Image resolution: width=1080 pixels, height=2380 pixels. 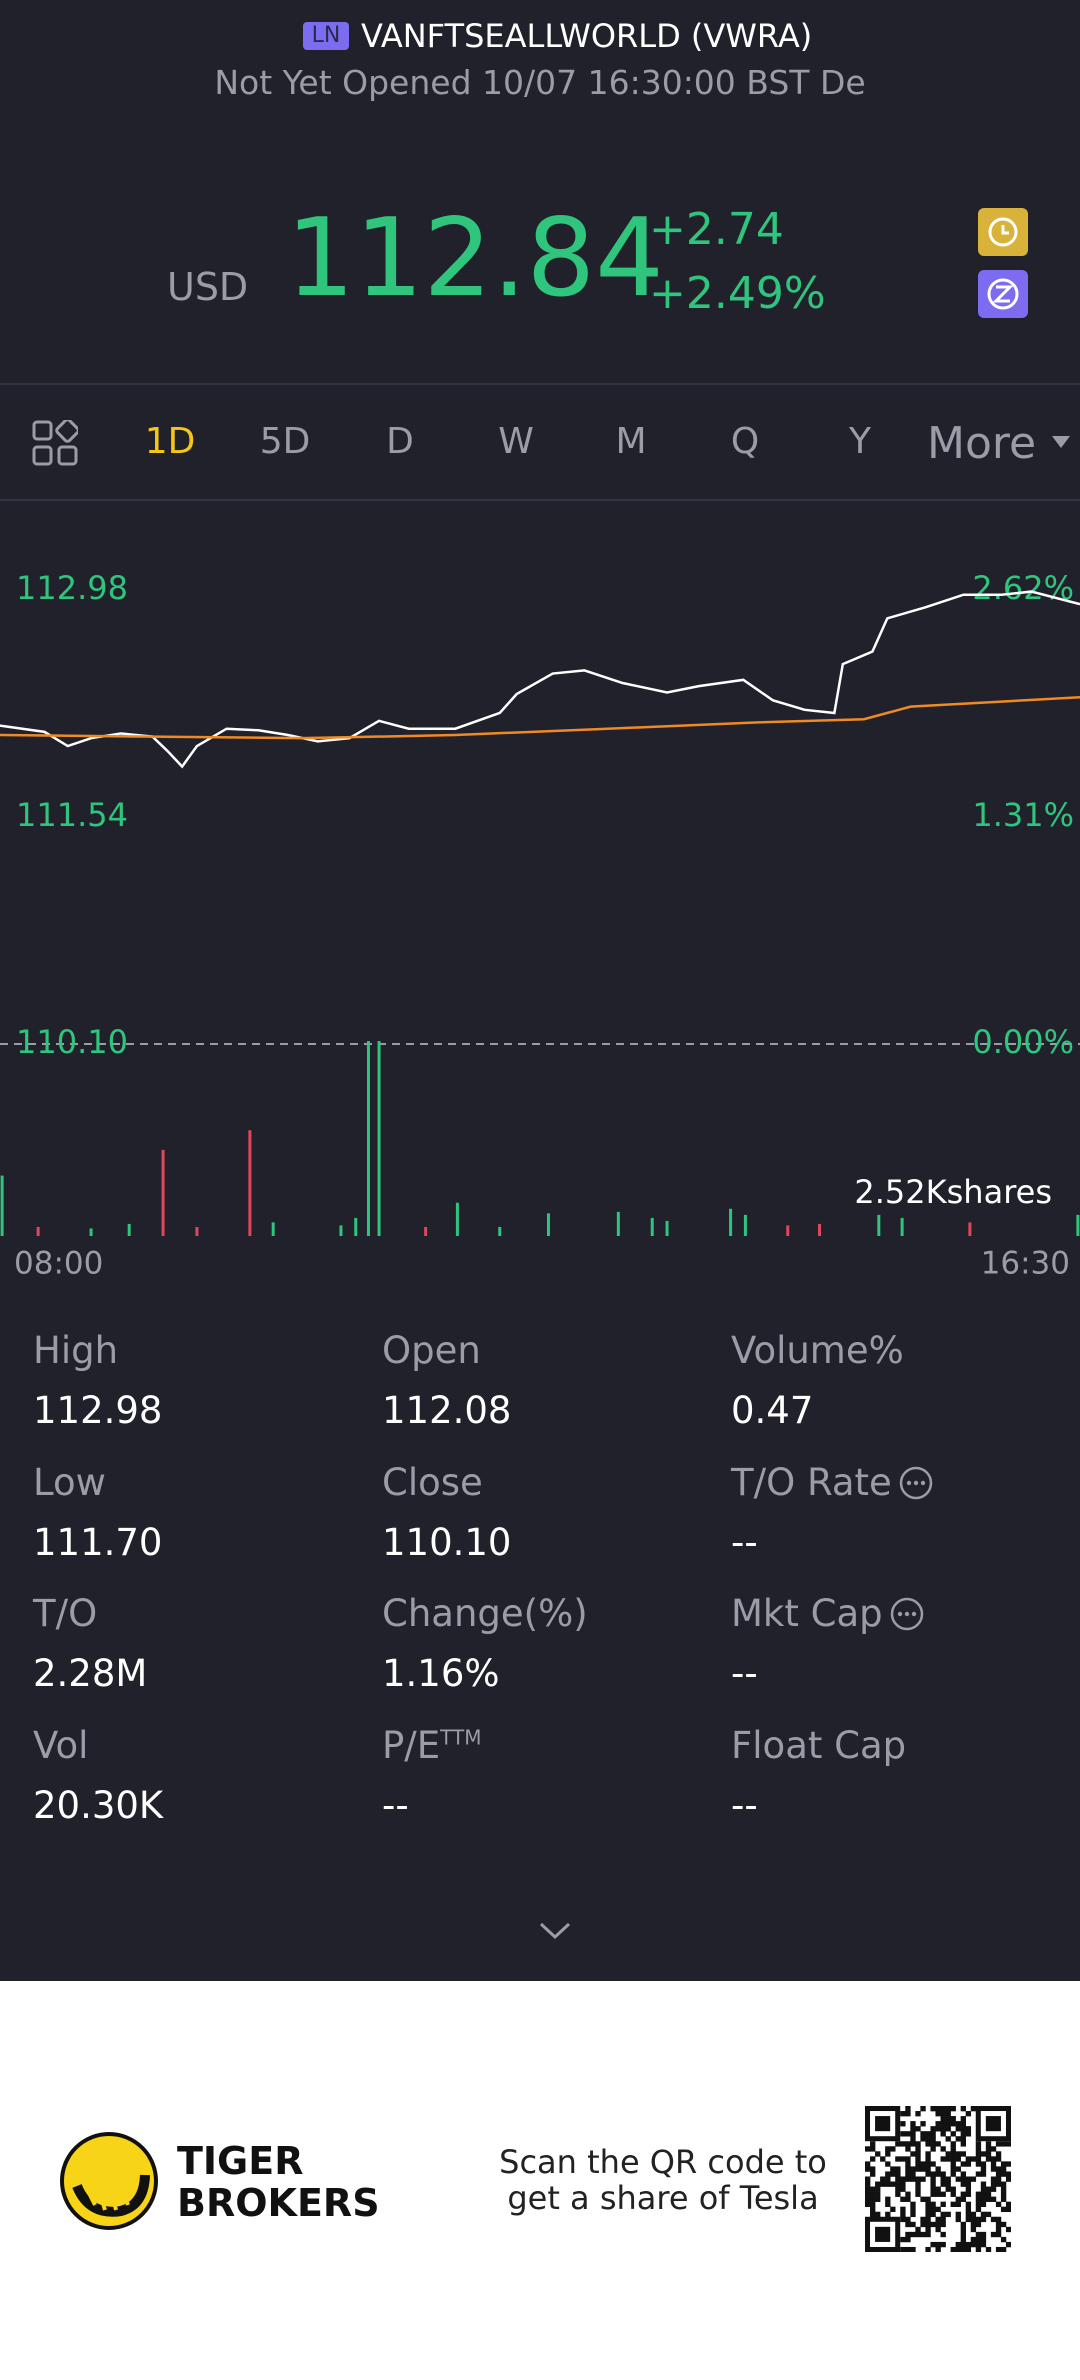 I want to click on tab: W, so click(x=516, y=441).